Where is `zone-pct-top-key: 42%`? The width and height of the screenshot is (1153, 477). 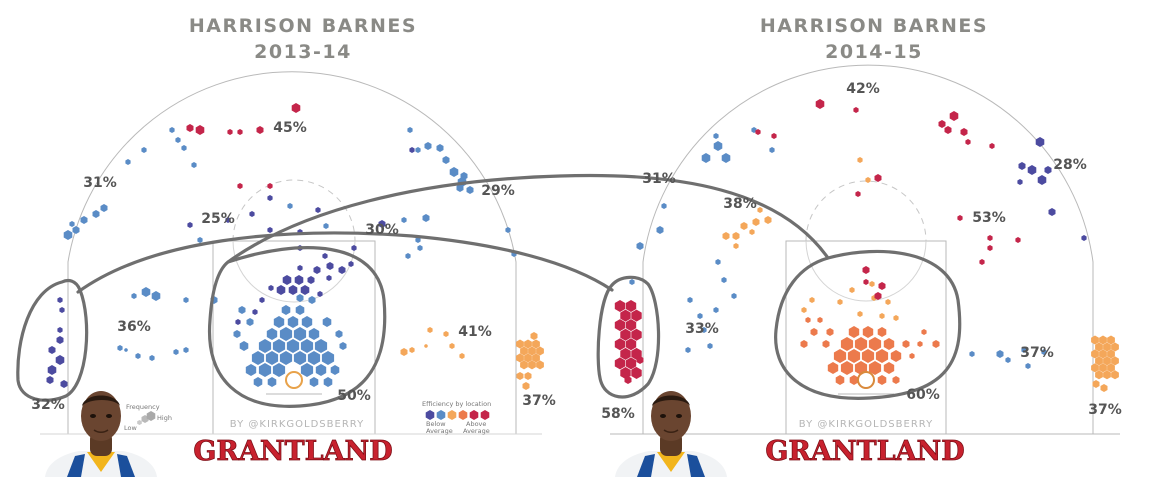 zone-pct-top-key: 42% is located at coordinates (863, 89).